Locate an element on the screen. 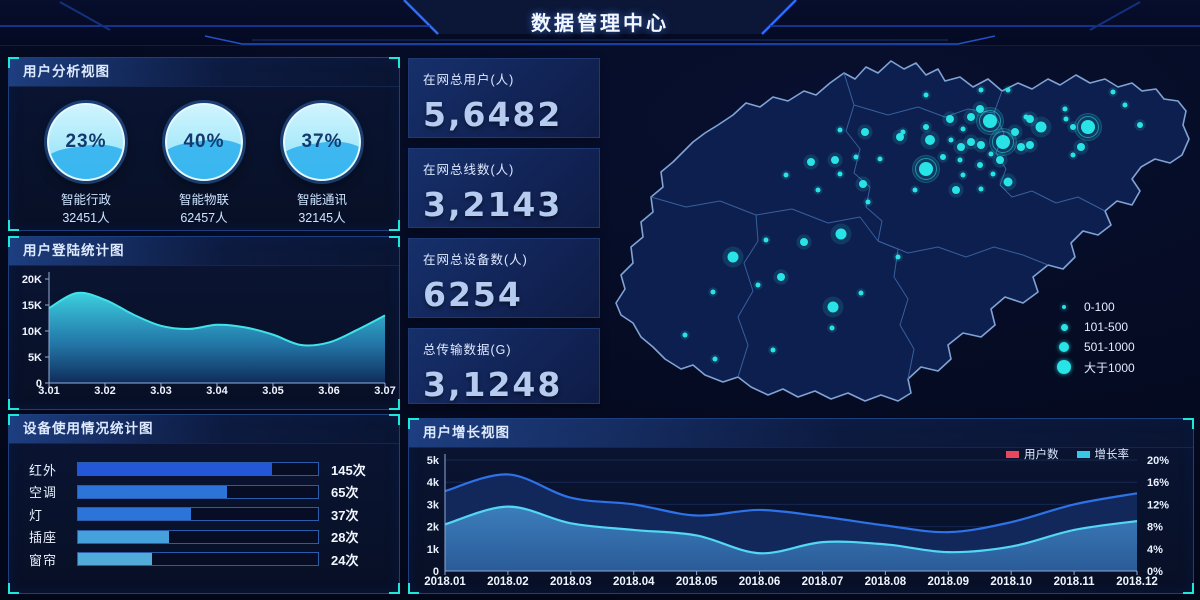  device-label: 灯 is located at coordinates (36, 515).